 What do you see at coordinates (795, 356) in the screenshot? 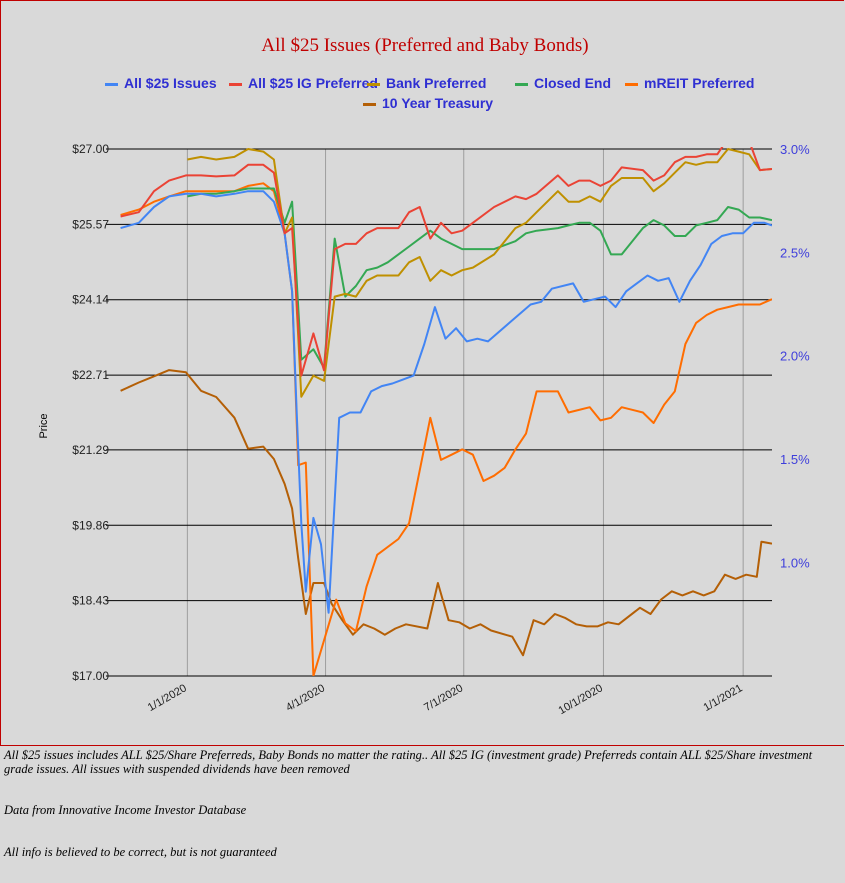
I see `y-right-tick-label: 2.0%` at bounding box center [795, 356].